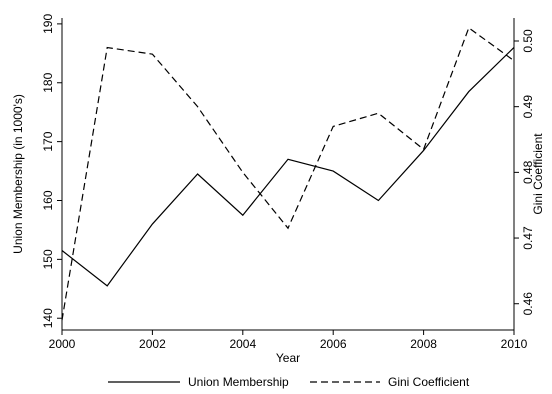  Describe the element at coordinates (18, 174) in the screenshot. I see `left-y-axis-title: Union Membership (in 1000's)` at that location.